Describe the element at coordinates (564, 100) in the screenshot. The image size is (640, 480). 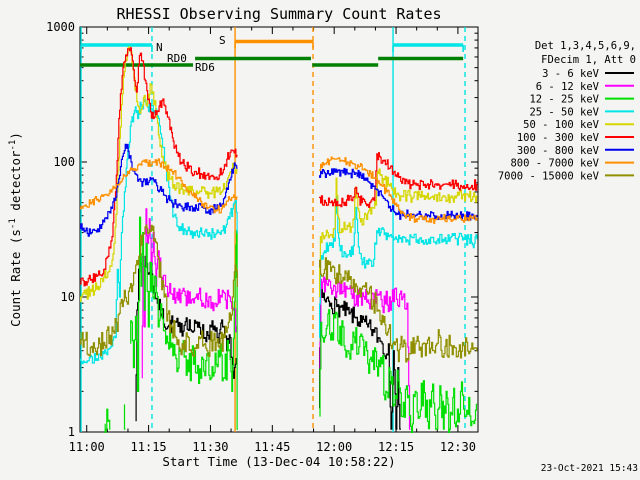
I see `legend-label: 12 - 25 keV` at that location.